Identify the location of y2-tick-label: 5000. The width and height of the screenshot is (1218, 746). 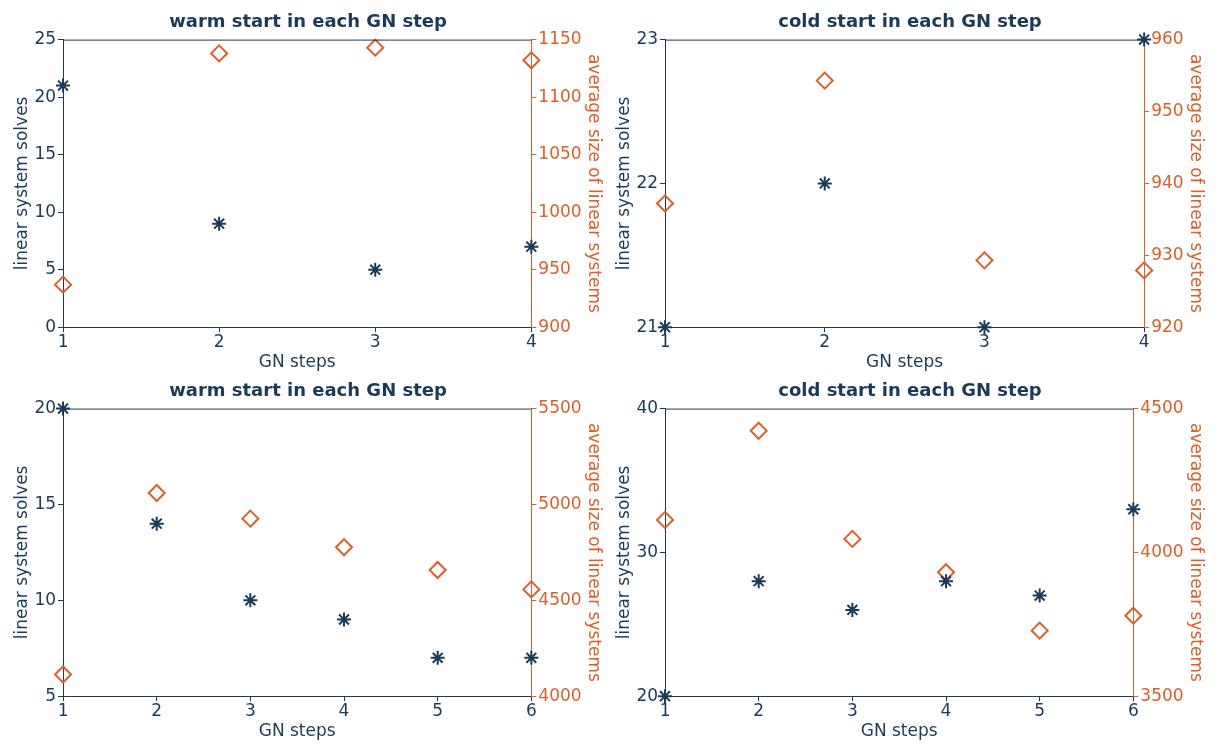
(560, 502).